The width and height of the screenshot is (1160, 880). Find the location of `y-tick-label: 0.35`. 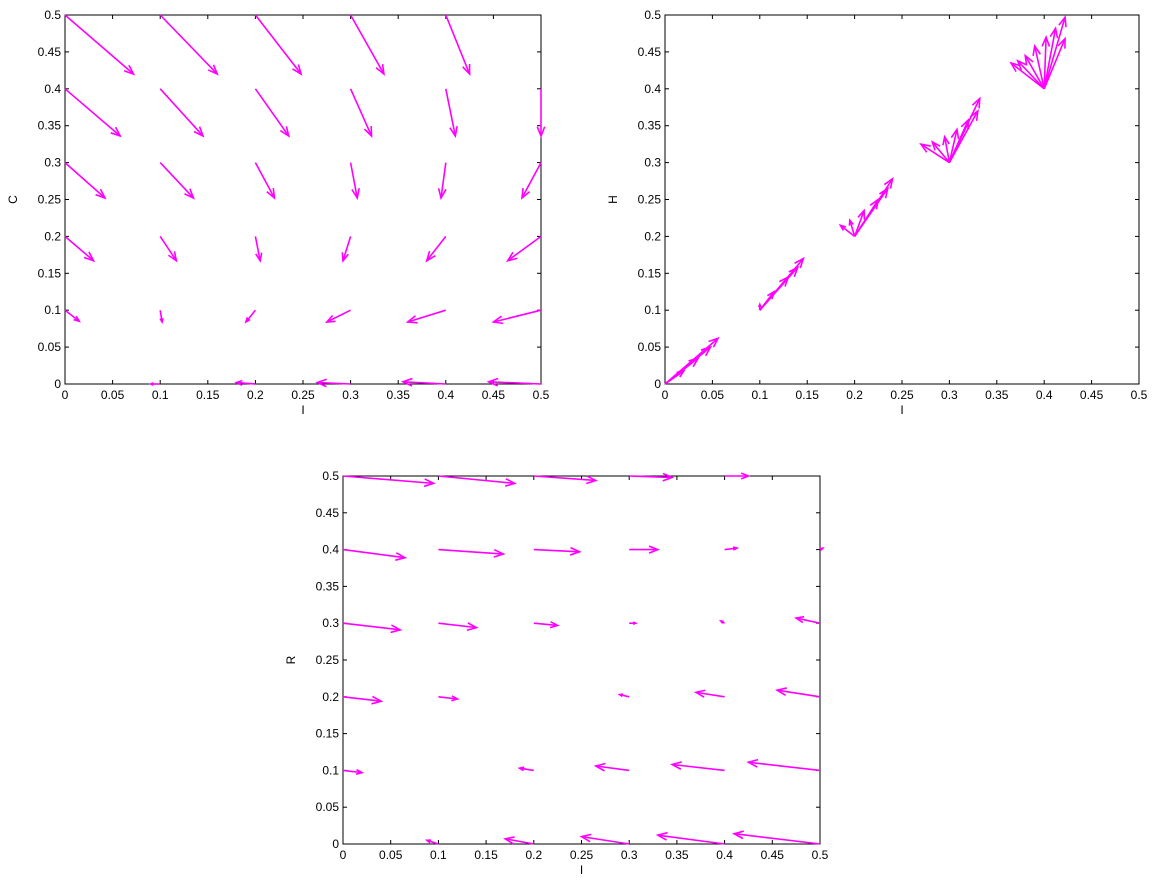

y-tick-label: 0.35 is located at coordinates (650, 126).